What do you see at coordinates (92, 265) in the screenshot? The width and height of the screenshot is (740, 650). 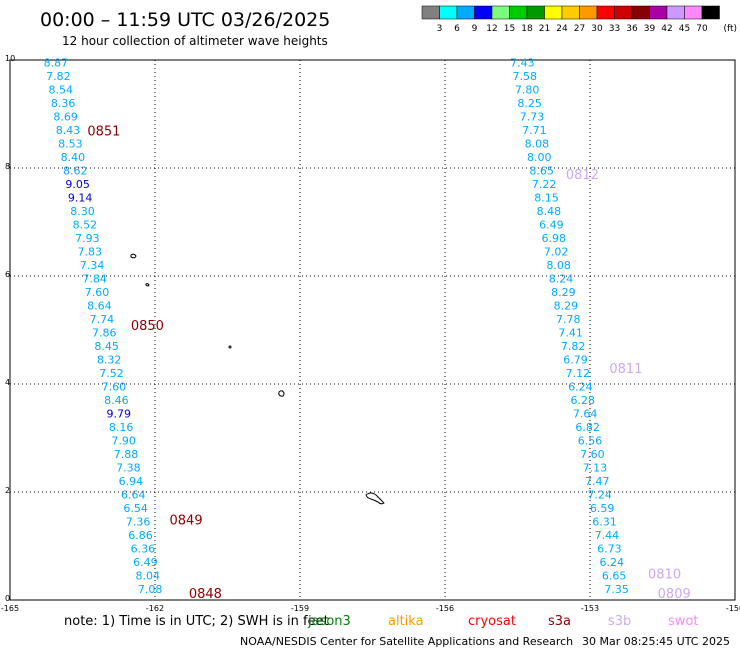 I see `wave-height-value: 7.34` at bounding box center [92, 265].